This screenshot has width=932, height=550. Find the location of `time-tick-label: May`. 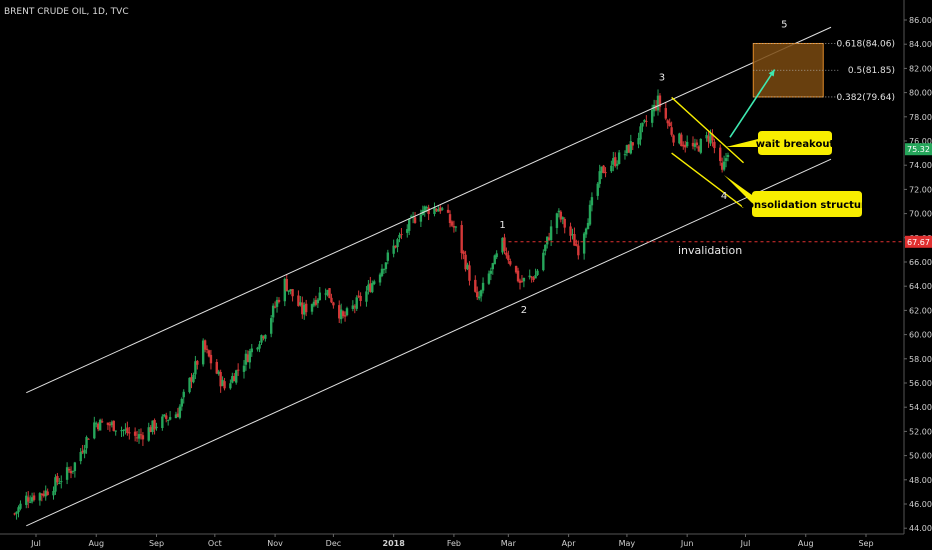

time-tick-label: May is located at coordinates (627, 543).